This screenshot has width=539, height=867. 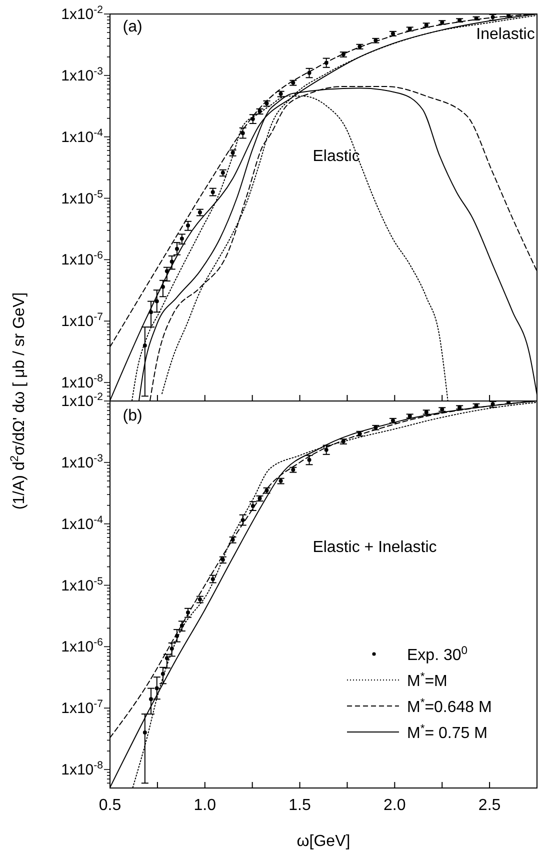 What do you see at coordinates (447, 732) in the screenshot?
I see `legend-label: M$^{*}$= 0.75 M` at bounding box center [447, 732].